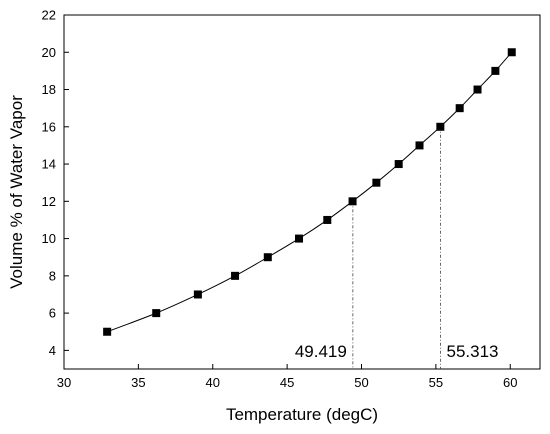 This screenshot has height=434, width=550. I want to click on x-tick-label: 55, so click(436, 382).